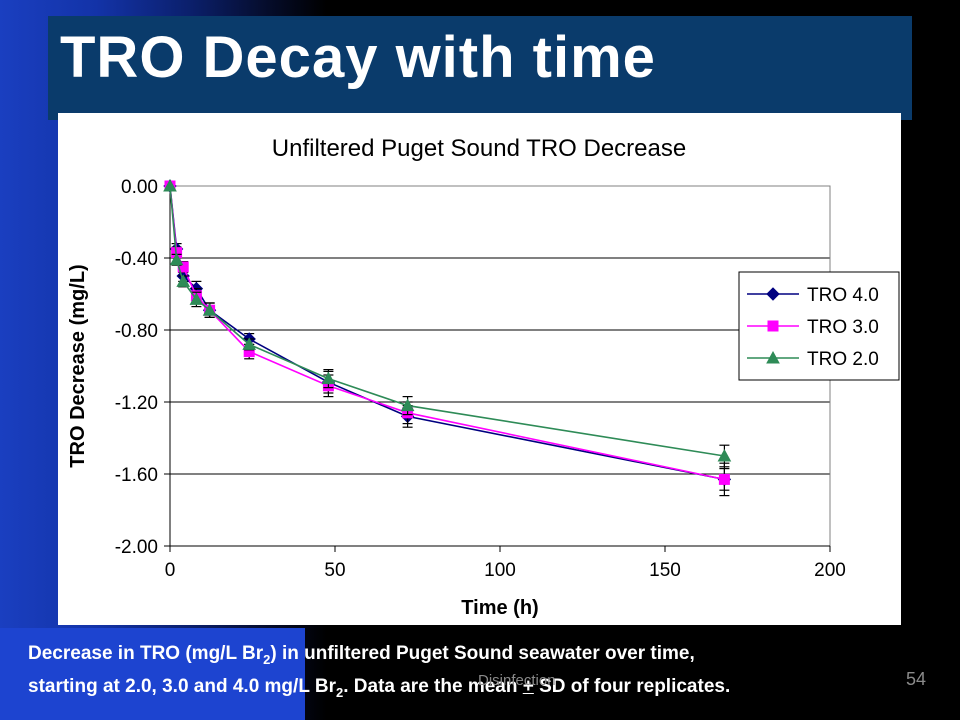  Describe the element at coordinates (339, 692) in the screenshot. I see `caption-sub2: 2` at that location.